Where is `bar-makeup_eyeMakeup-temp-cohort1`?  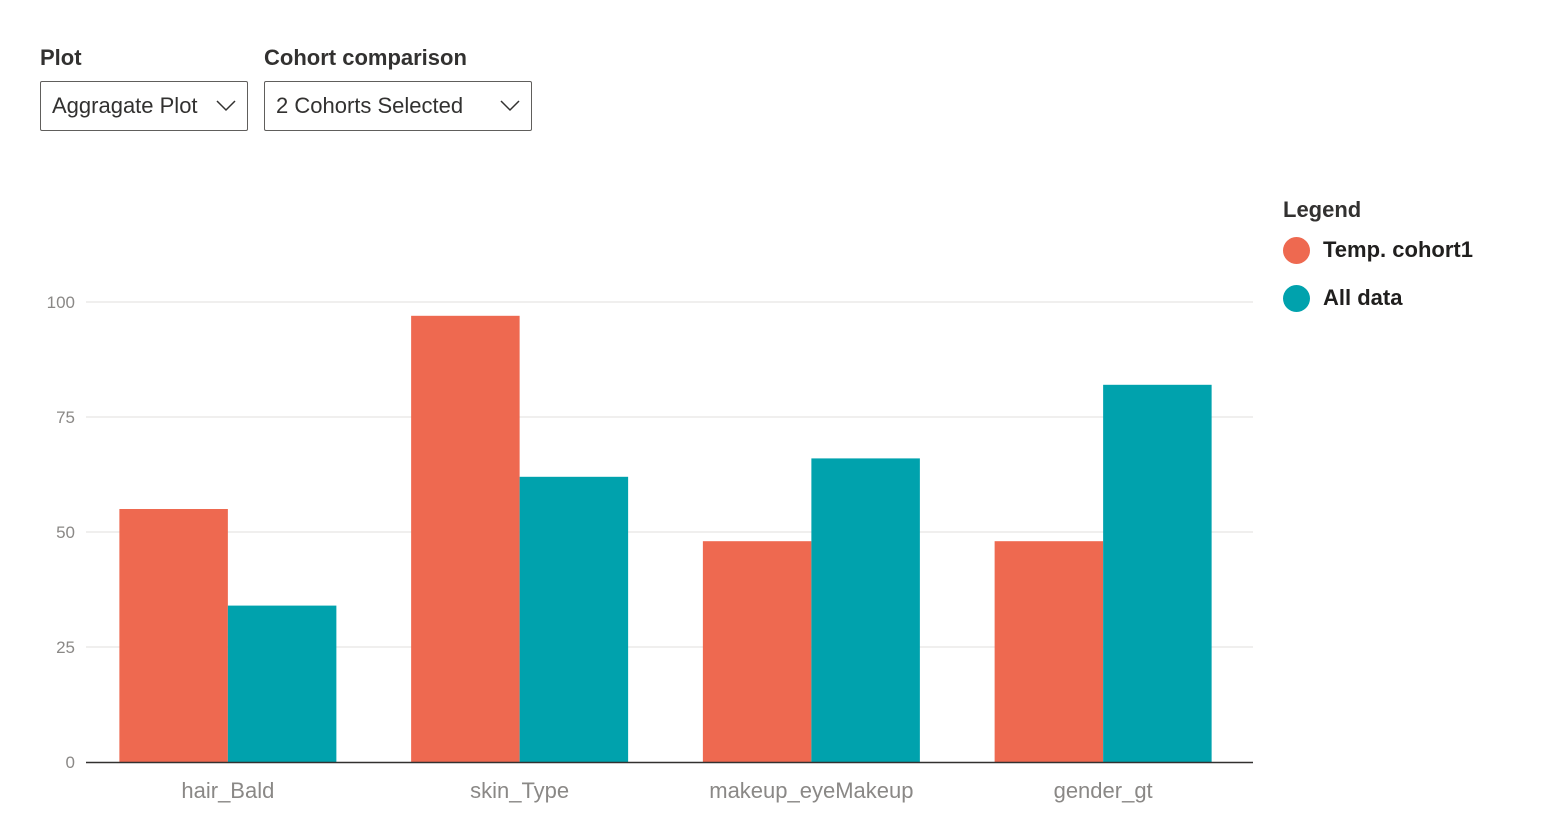 bar-makeup_eyeMakeup-temp-cohort1 is located at coordinates (757, 651).